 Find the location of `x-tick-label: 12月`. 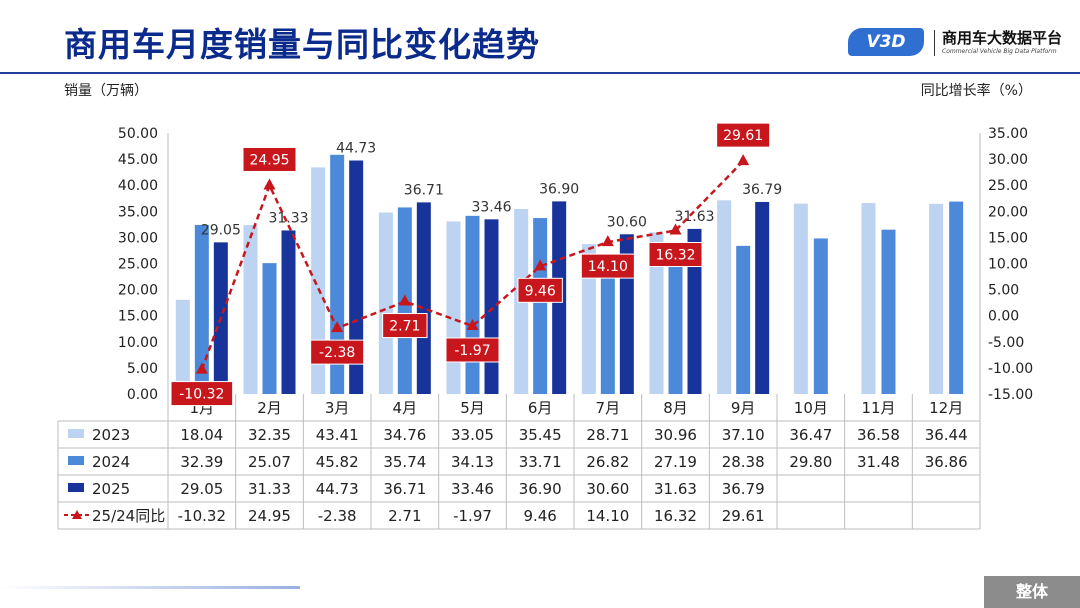

x-tick-label: 12月 is located at coordinates (946, 408).